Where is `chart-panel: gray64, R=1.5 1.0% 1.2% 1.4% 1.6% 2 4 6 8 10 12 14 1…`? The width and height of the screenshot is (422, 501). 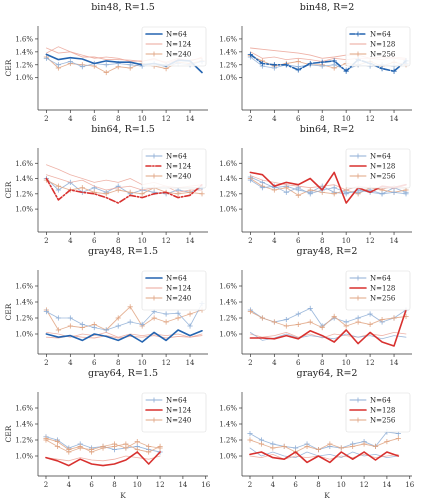 chart-panel: gray64, R=1.5 1.0% 1.2% 1.4% 1.6% 2 4 6 8 10 12 14 1… is located at coordinates (107, 434).